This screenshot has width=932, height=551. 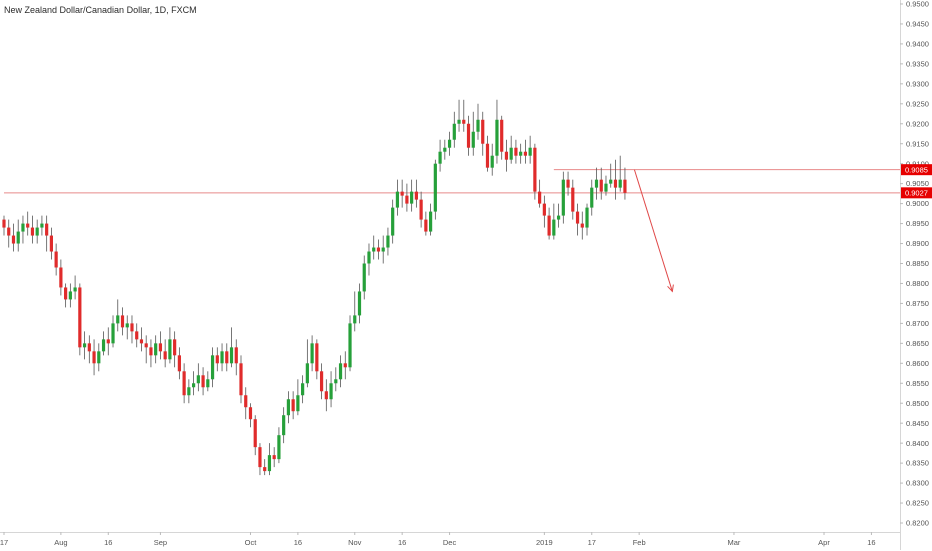 I want to click on price-tick-label: 0.9400, so click(x=917, y=44).